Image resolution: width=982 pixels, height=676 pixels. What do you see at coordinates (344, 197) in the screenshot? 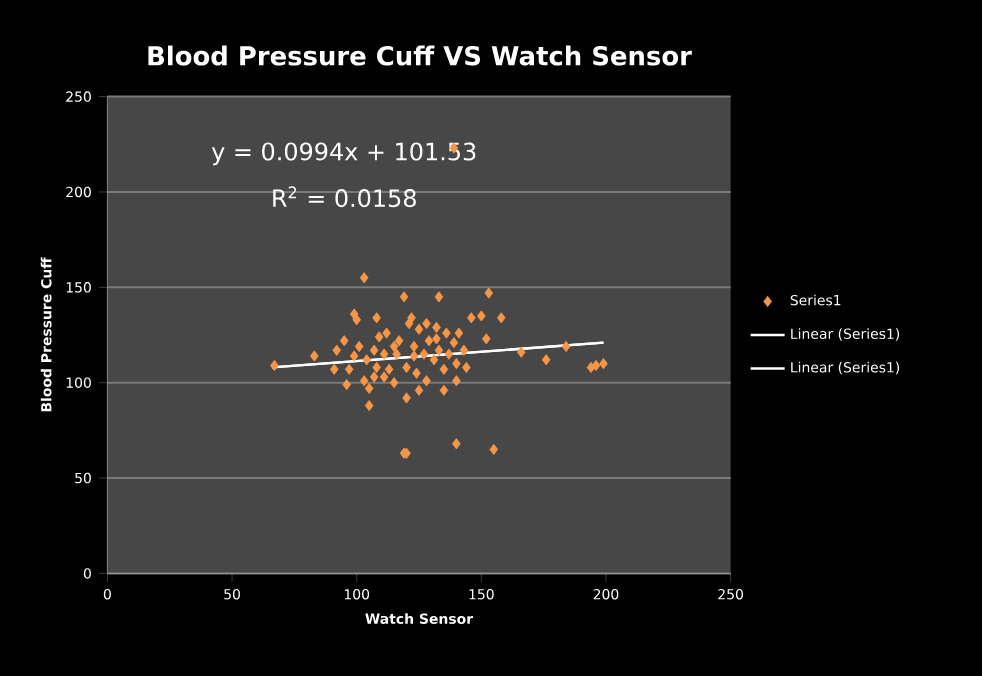
I see `annotation: R$^{2}$ = 0.0158` at bounding box center [344, 197].